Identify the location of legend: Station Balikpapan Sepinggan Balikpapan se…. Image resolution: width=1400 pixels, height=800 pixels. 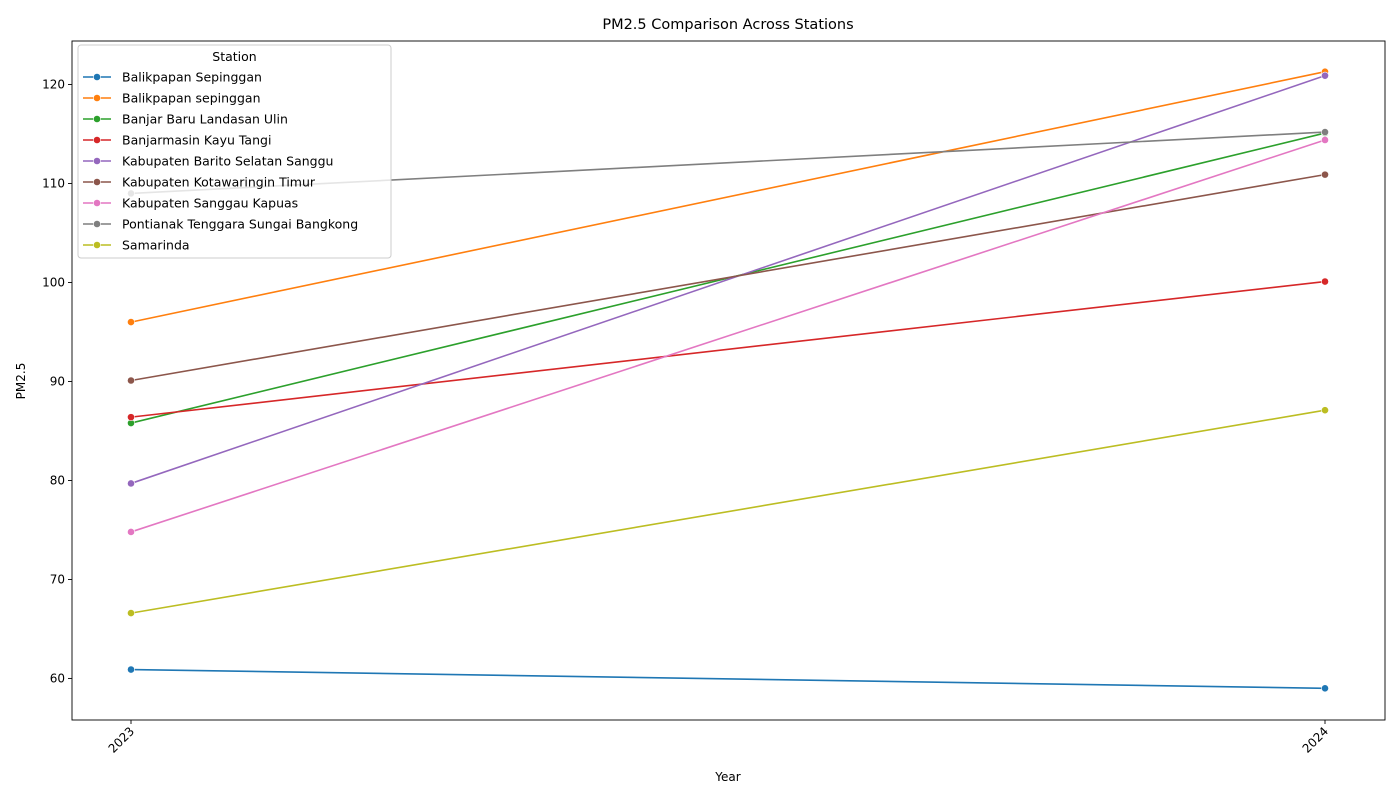
(234, 151).